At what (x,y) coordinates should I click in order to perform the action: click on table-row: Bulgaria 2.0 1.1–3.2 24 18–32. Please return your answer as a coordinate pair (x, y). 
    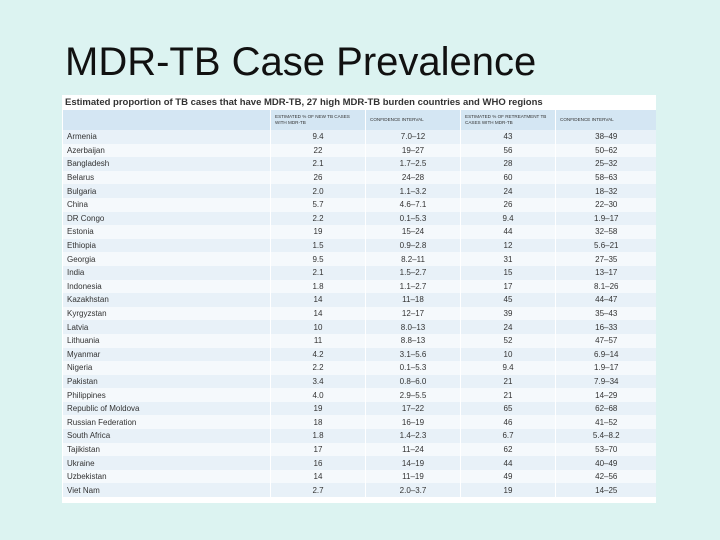
    Looking at the image, I should click on (359, 191).